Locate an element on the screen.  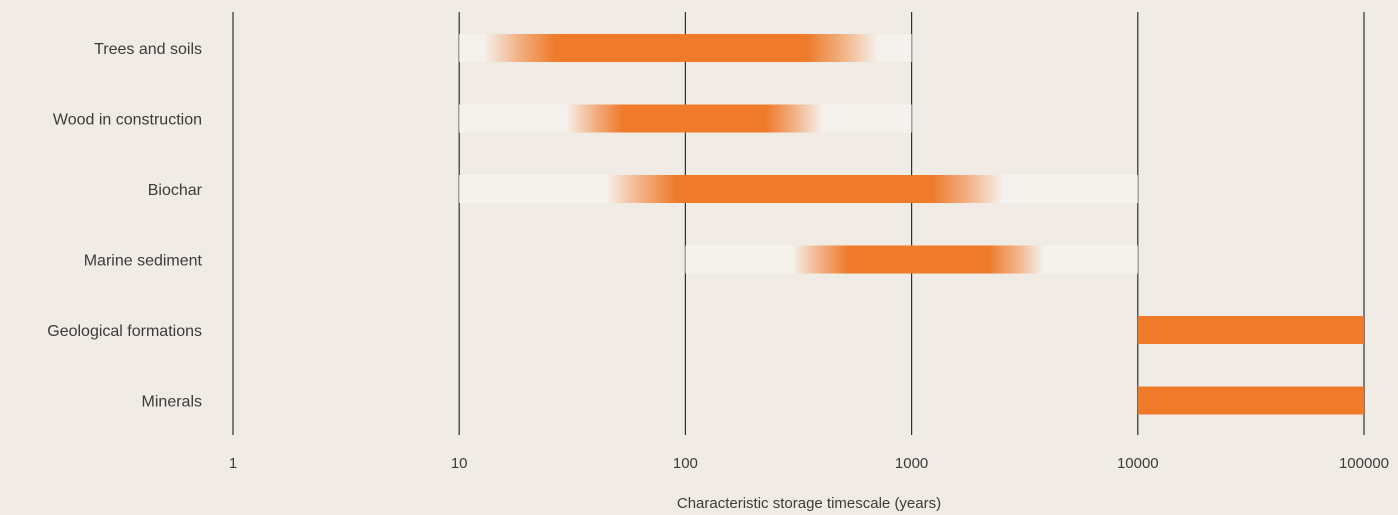
category-label: Biochar is located at coordinates (175, 190).